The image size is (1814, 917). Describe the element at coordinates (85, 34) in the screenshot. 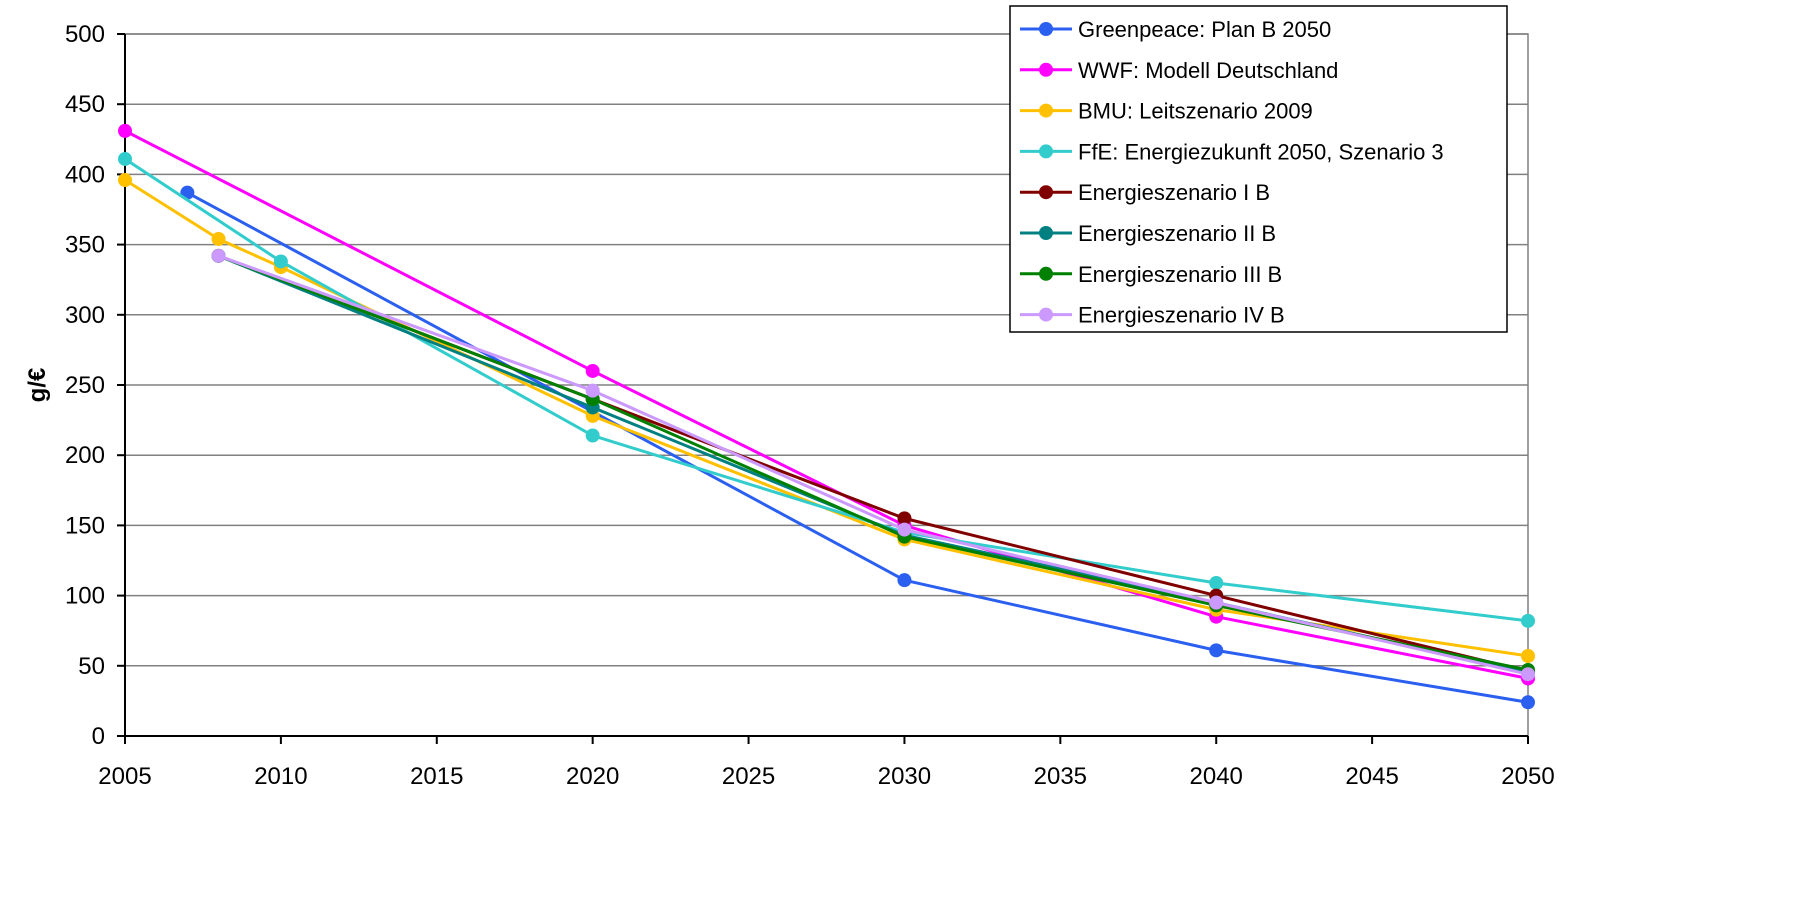

I see `y-tick-label: 500` at that location.